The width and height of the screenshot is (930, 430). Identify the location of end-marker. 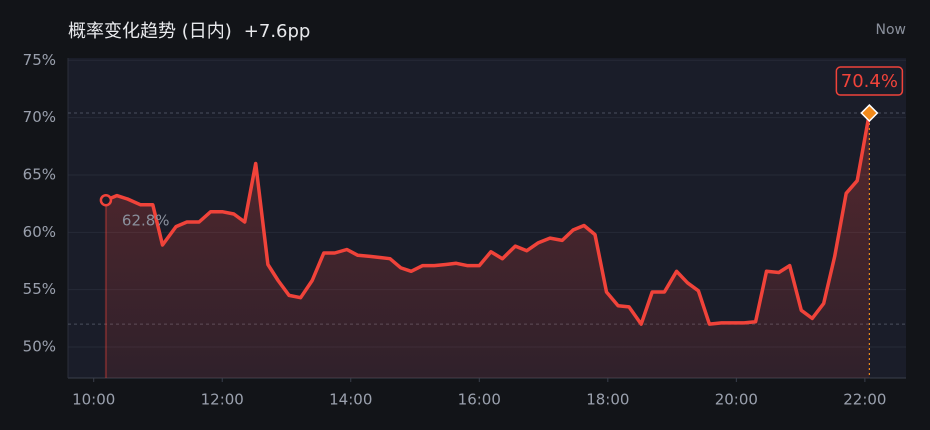
(869, 113).